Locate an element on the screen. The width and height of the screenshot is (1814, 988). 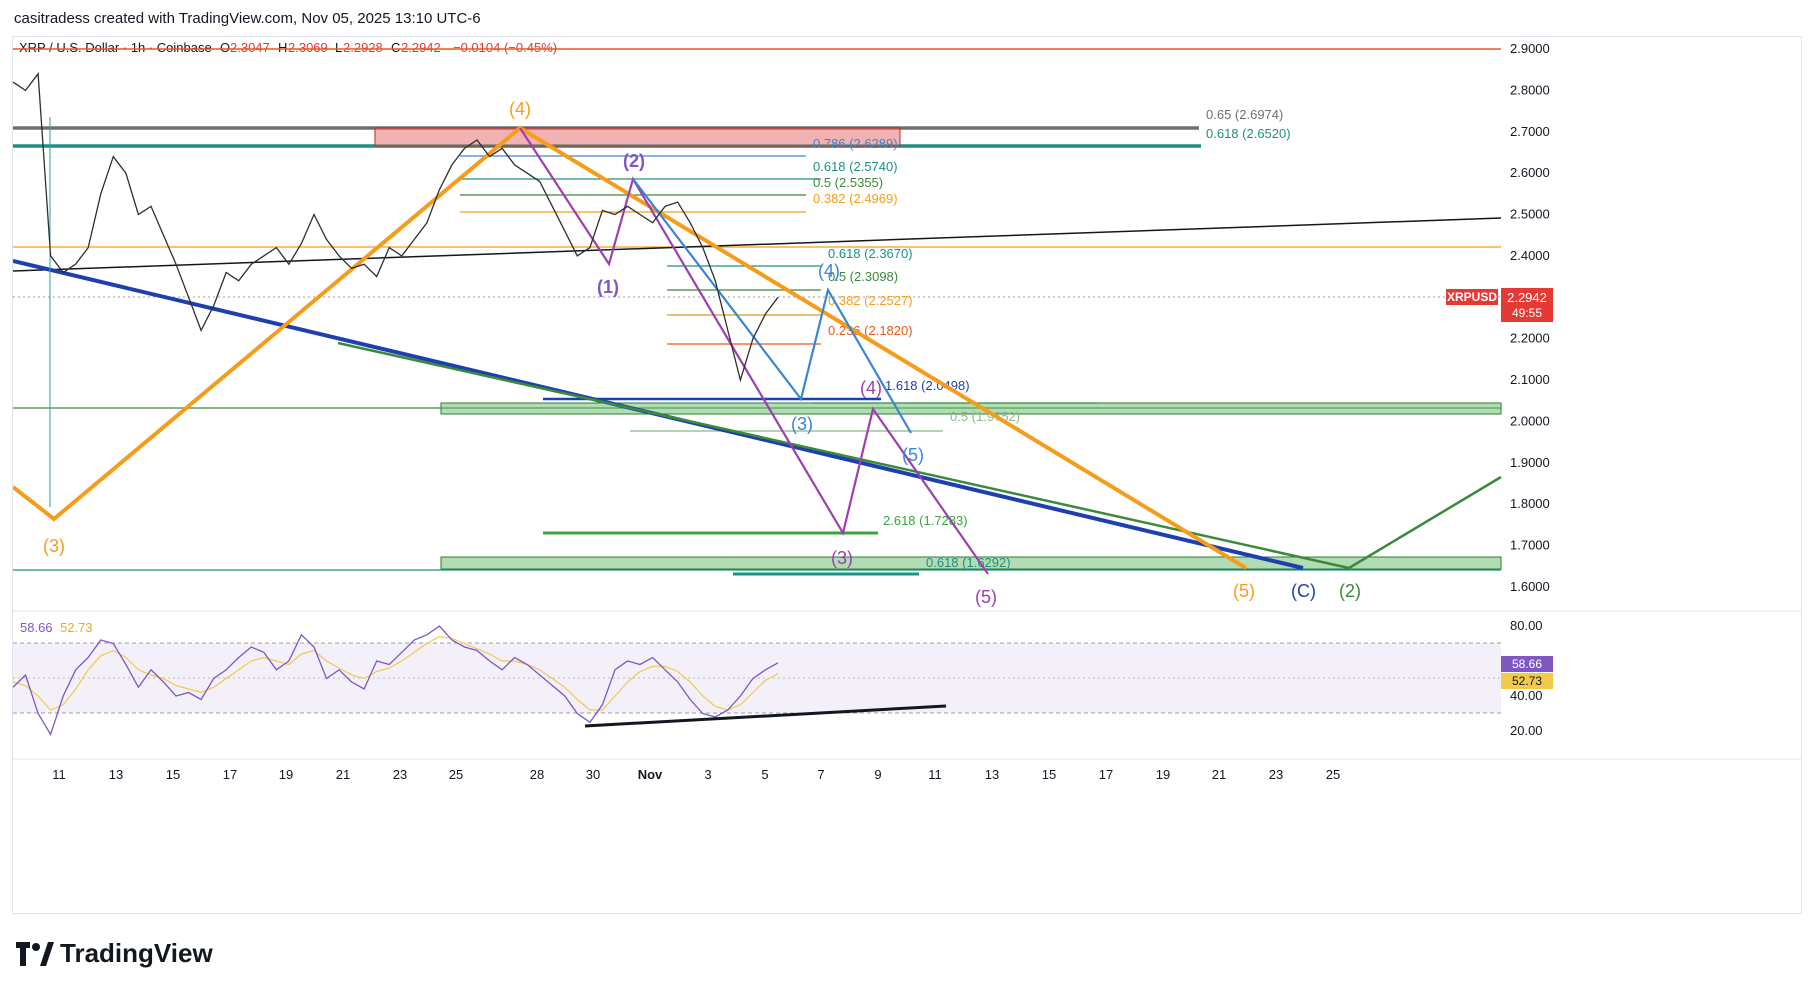
legend-symbol: XRP / U.S. Dollar · 1h · Coinbase is located at coordinates (115, 47).